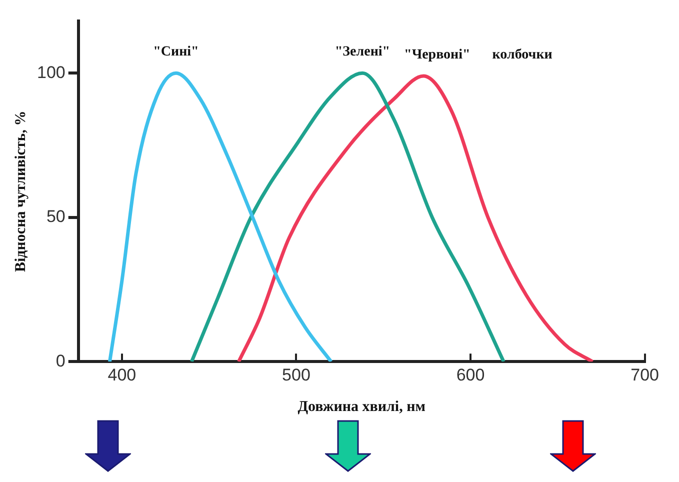  Describe the element at coordinates (176, 52) in the screenshot. I see `series-label: "Сині"` at that location.